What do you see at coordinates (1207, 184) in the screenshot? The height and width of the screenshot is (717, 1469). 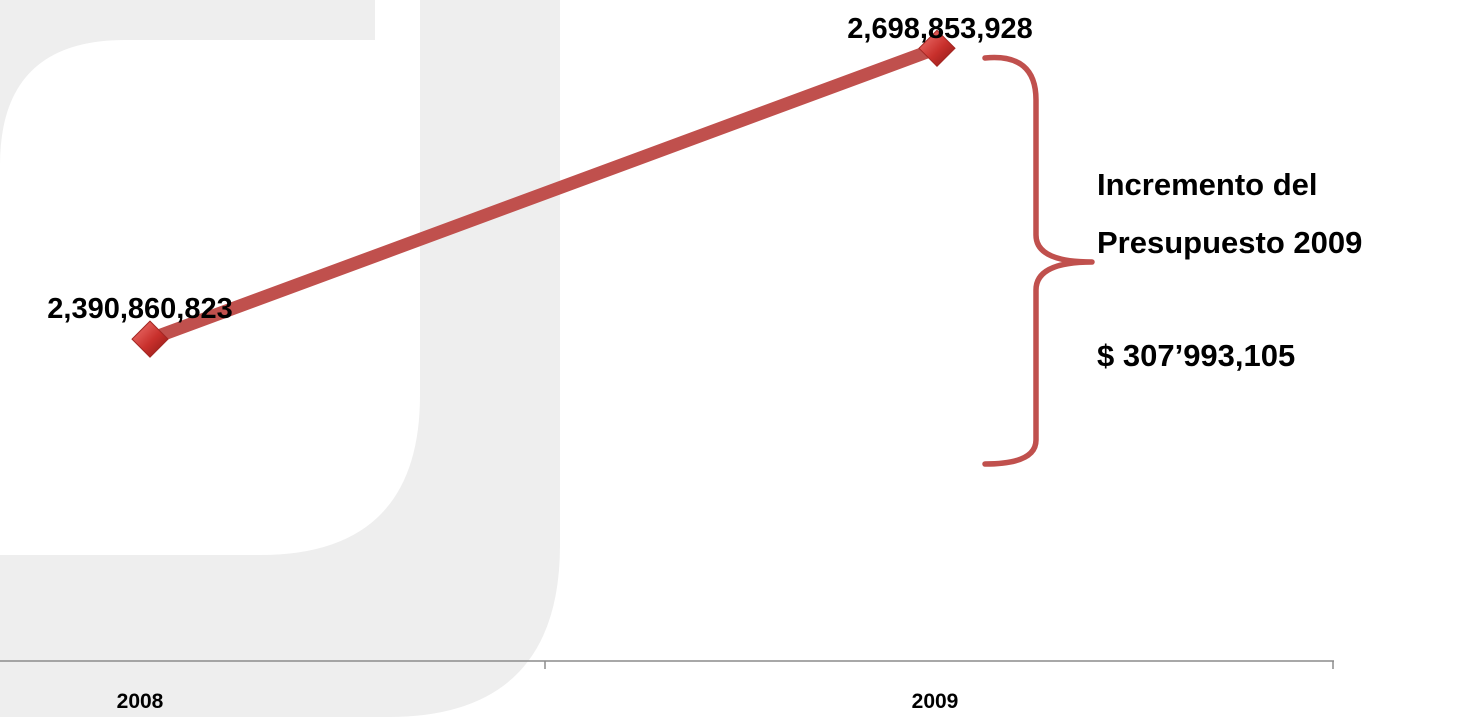 I see `annotation-line-1: Incremento del` at bounding box center [1207, 184].